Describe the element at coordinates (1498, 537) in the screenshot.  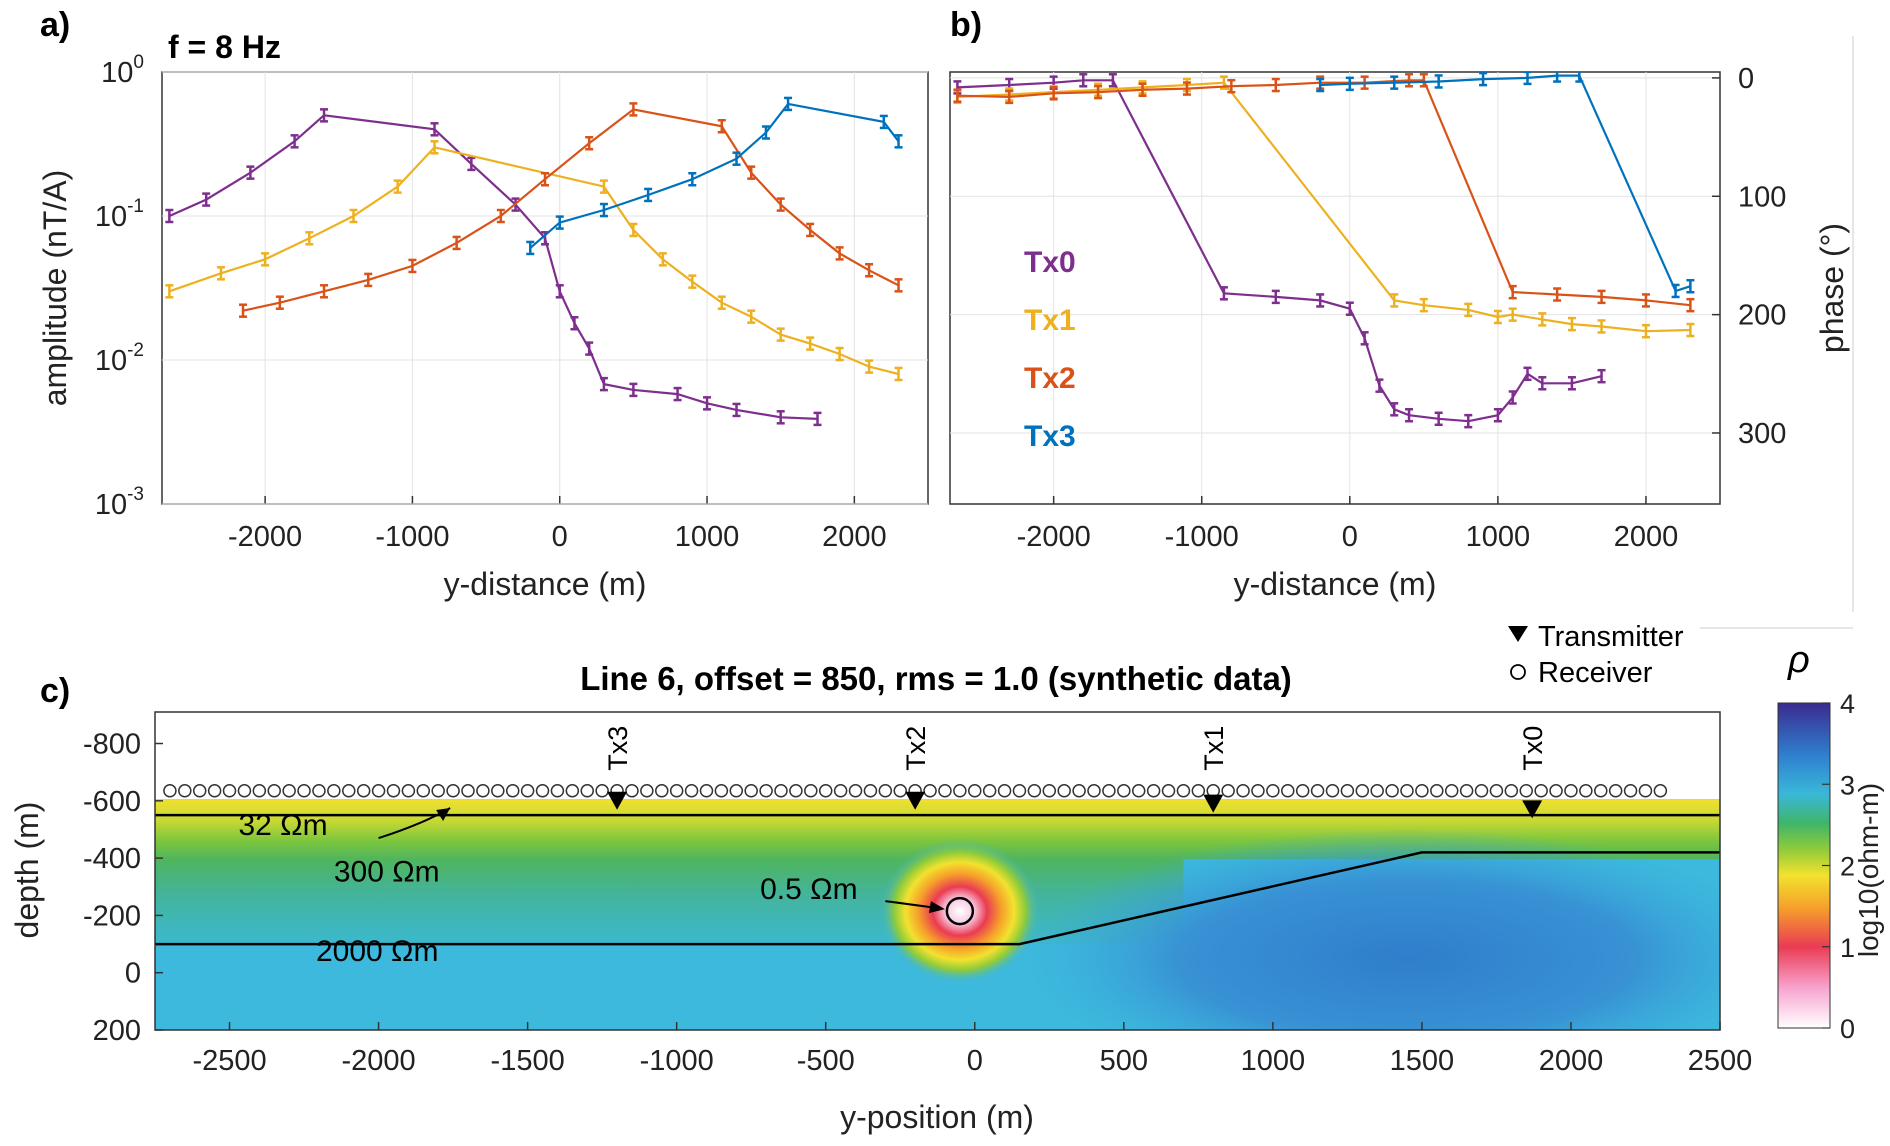
I see `phase-xtick-label: 1000` at that location.